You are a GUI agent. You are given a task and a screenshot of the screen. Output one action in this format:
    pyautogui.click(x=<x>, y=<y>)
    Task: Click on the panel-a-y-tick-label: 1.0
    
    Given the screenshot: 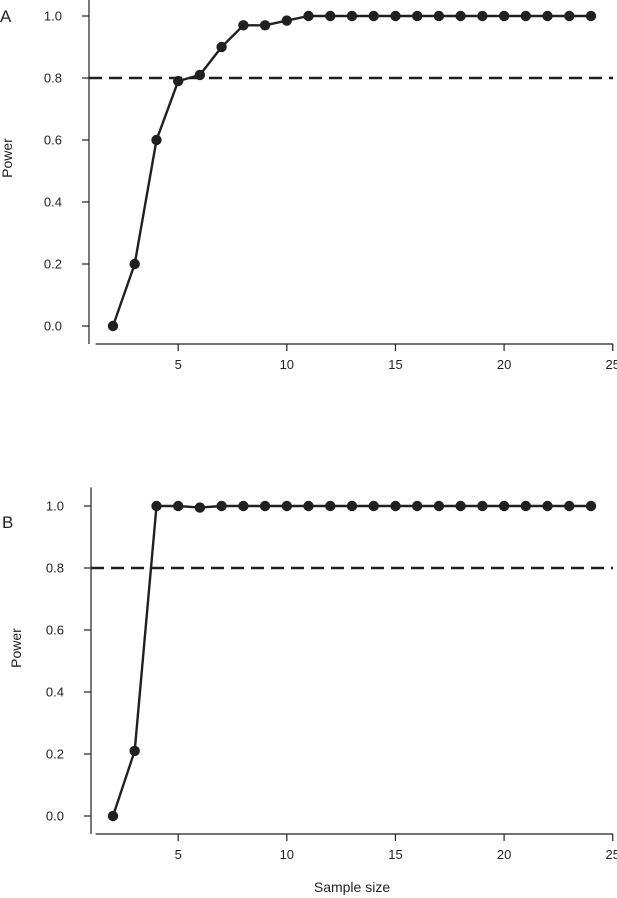 What is the action you would take?
    pyautogui.click(x=53, y=16)
    